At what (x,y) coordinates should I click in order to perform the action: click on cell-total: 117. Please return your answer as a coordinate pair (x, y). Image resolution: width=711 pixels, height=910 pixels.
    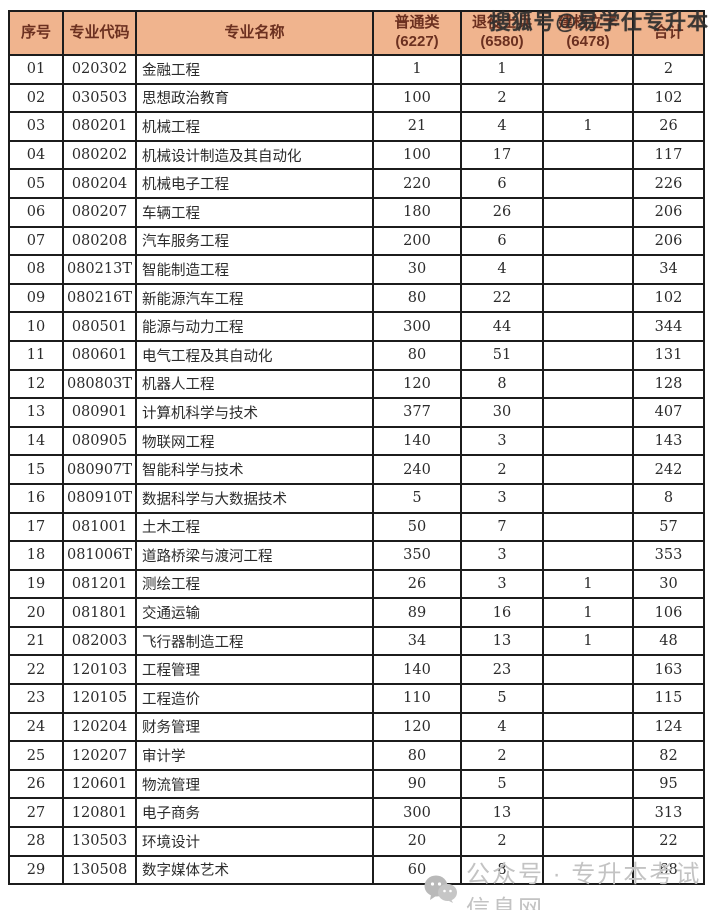
    Looking at the image, I should click on (668, 155).